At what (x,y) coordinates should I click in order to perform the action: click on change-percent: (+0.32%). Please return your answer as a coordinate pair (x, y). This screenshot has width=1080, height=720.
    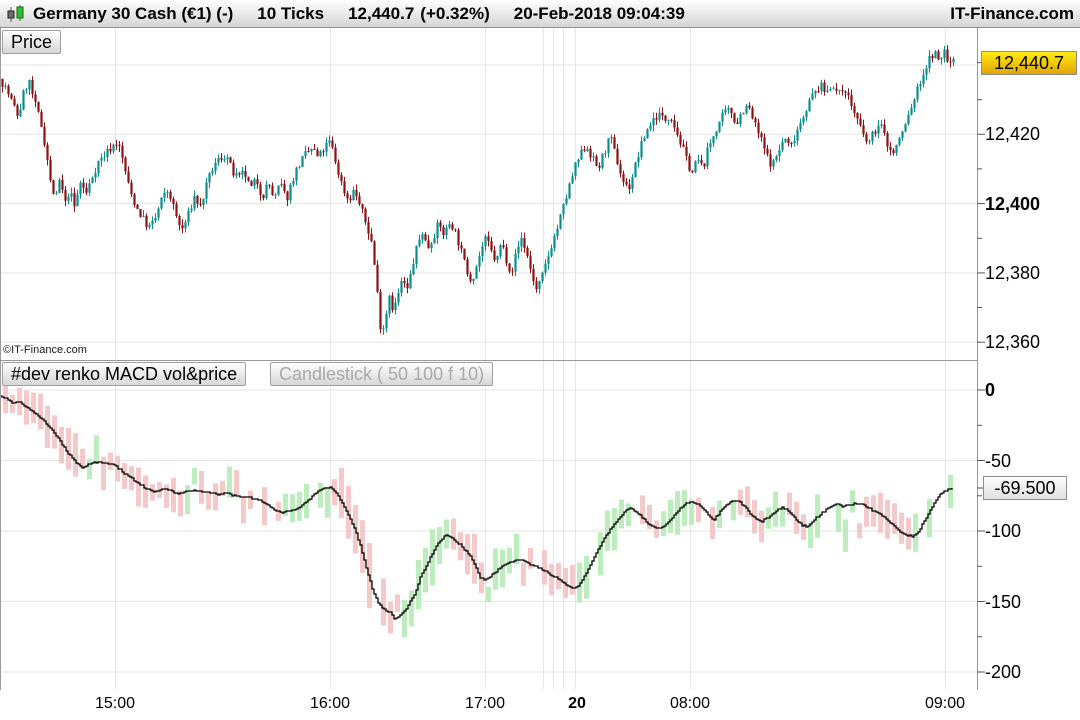
    Looking at the image, I should click on (455, 13).